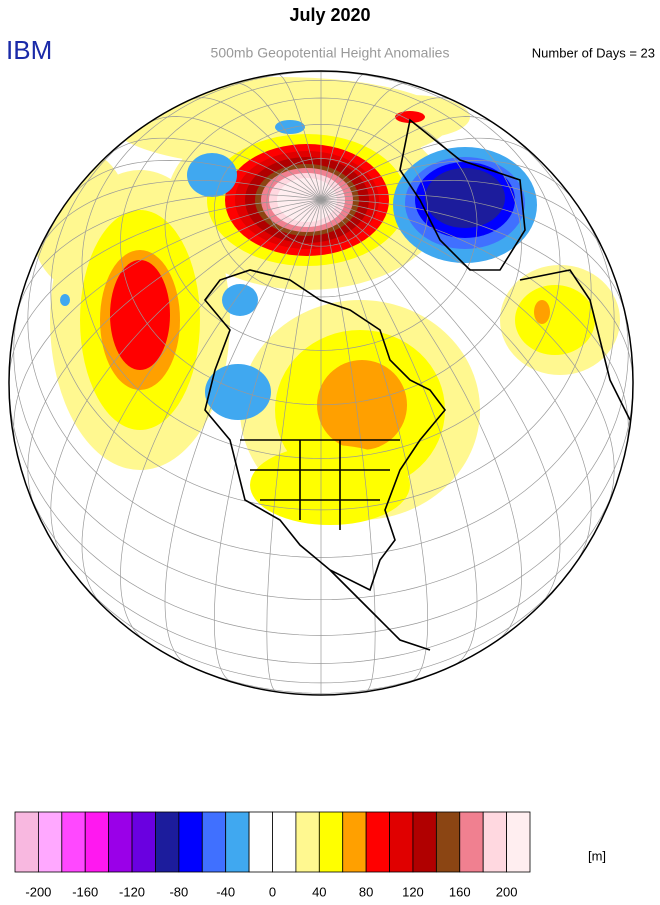 The image size is (660, 905). What do you see at coordinates (460, 891) in the screenshot?
I see `colorbar-tick-label: 160` at bounding box center [460, 891].